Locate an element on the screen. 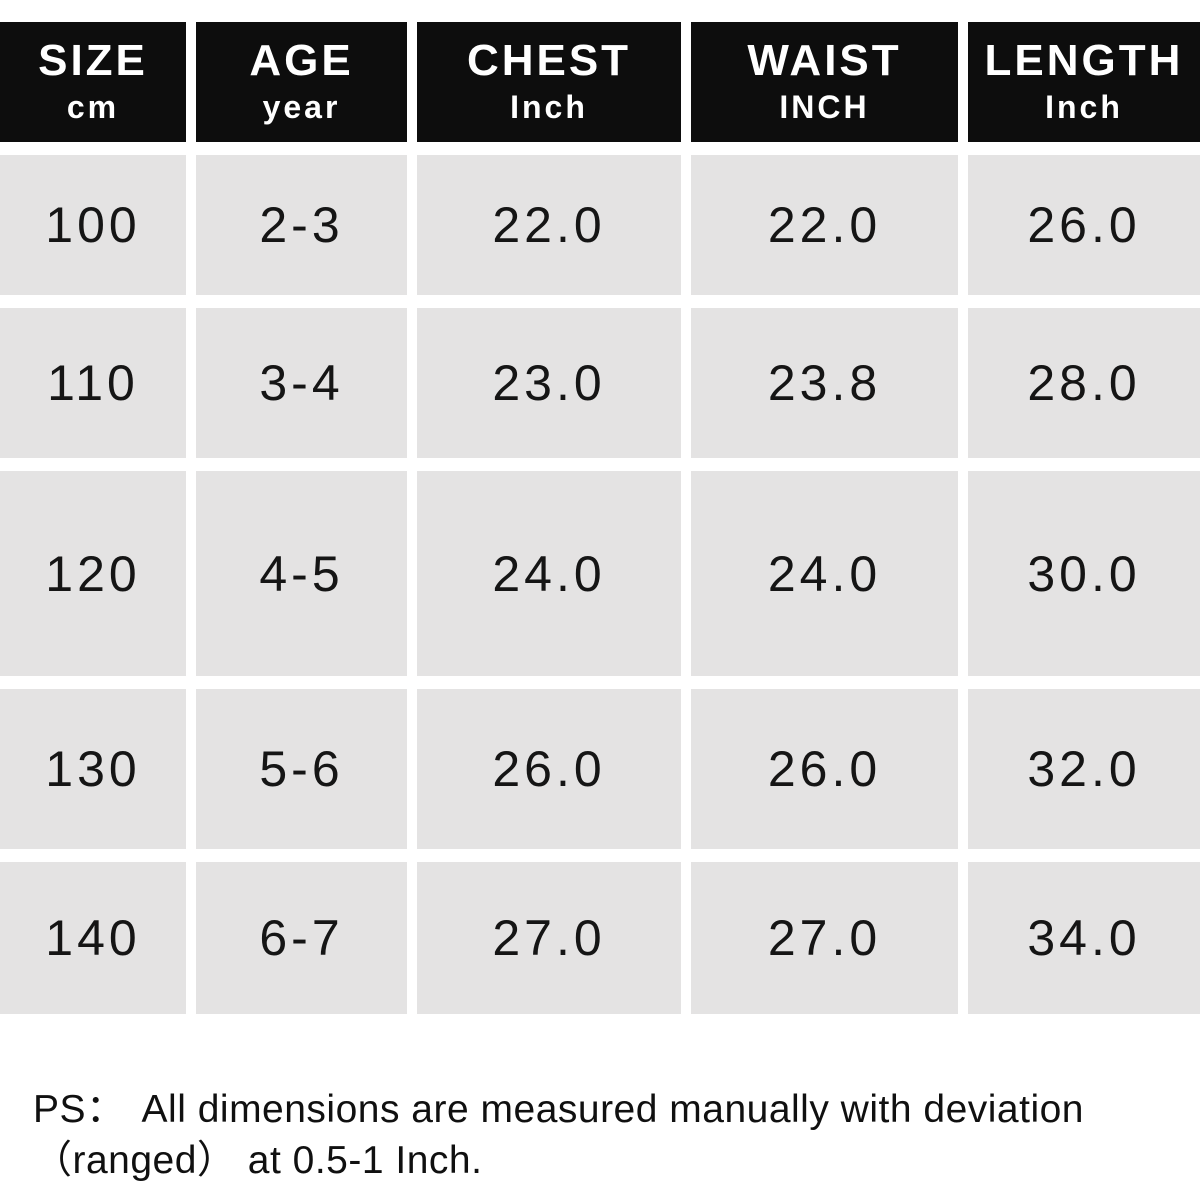 This screenshot has width=1200, height=1200. column-header-age: AGE year is located at coordinates (301, 82).